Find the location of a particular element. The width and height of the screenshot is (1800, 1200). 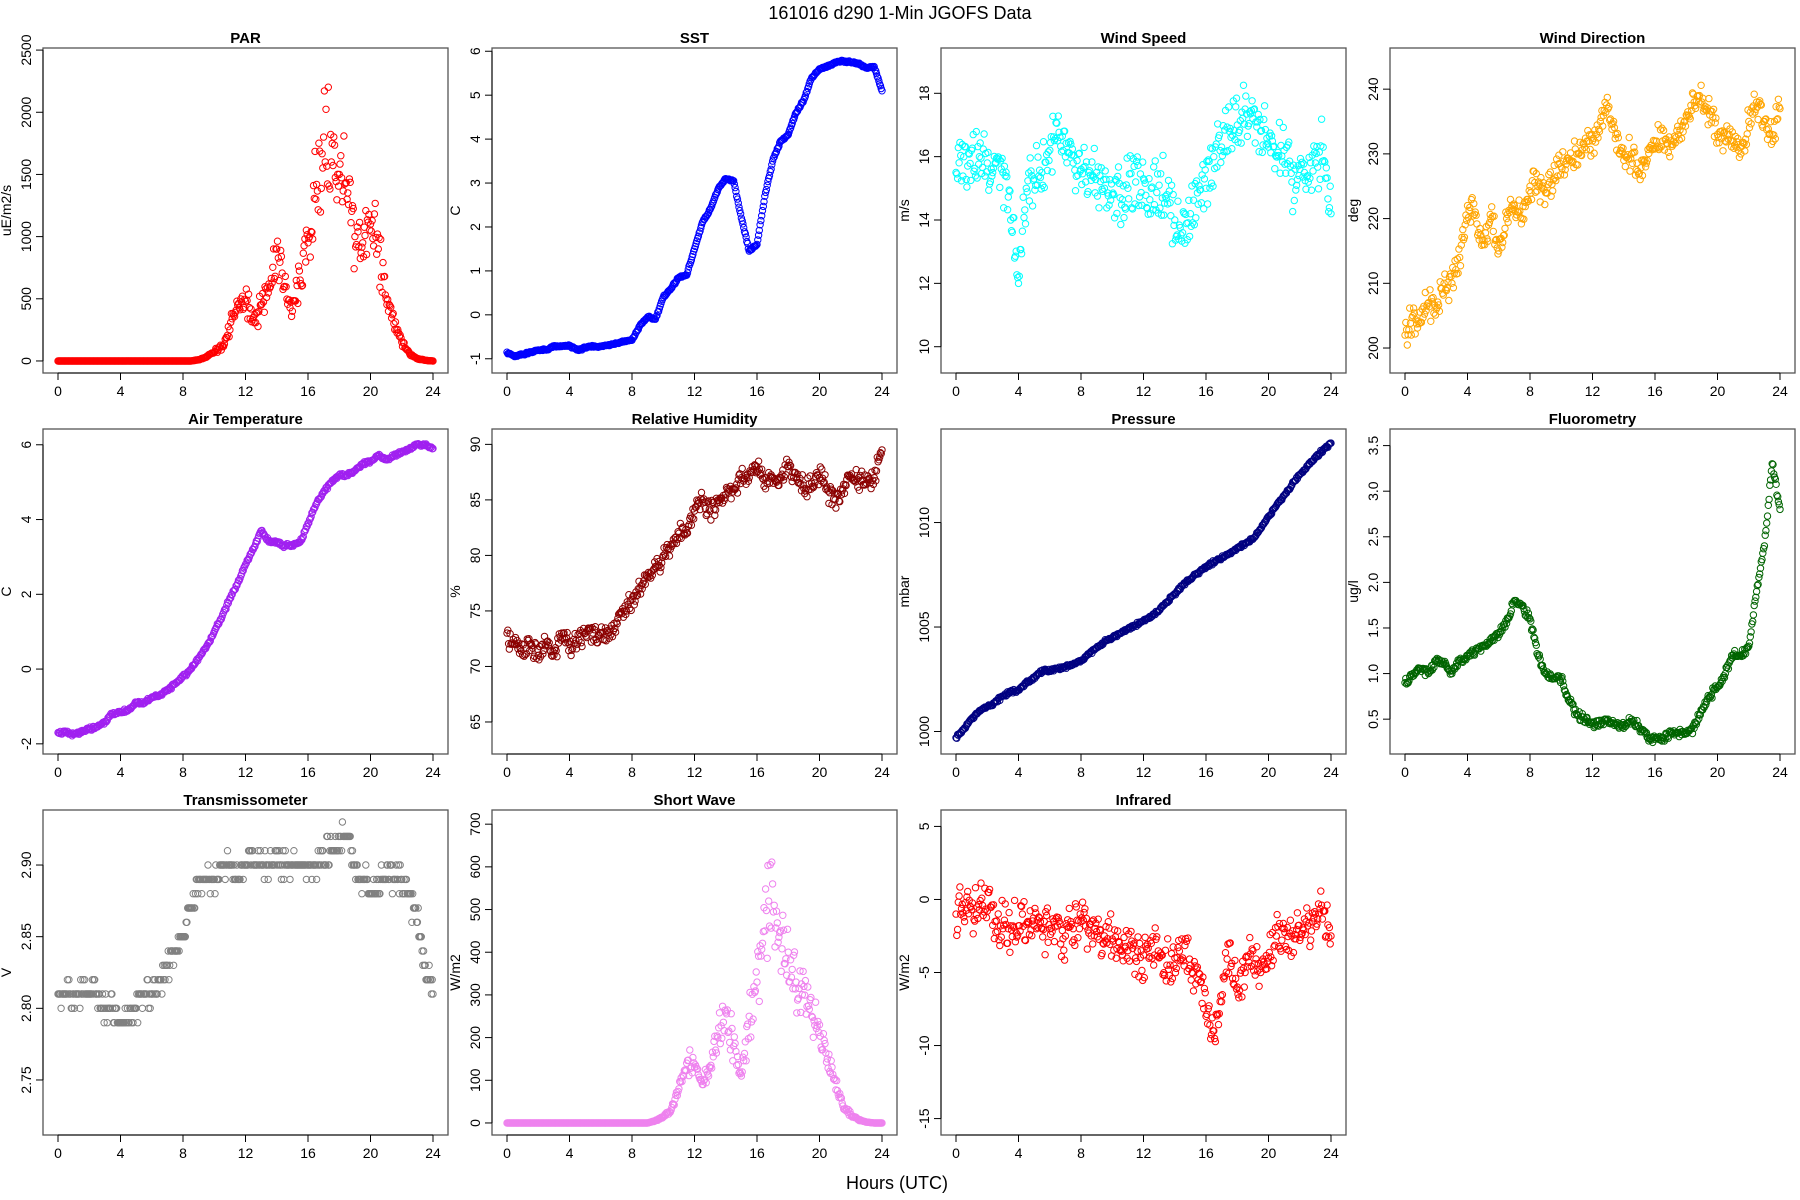

x-tick-label: 24 is located at coordinates (433, 391).